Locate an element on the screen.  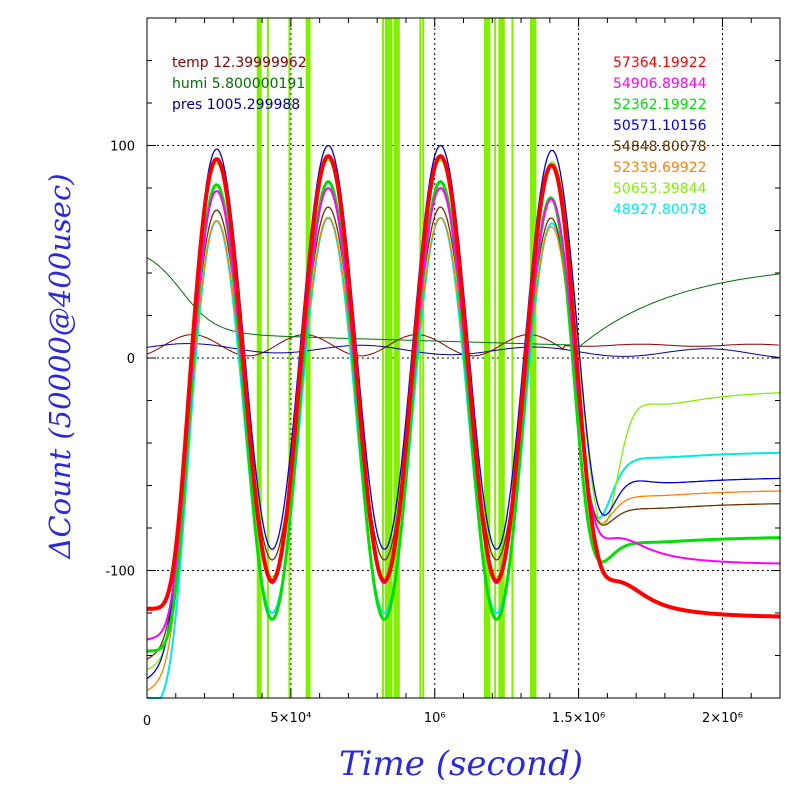
y-tick-label: 0 is located at coordinates (131, 359).